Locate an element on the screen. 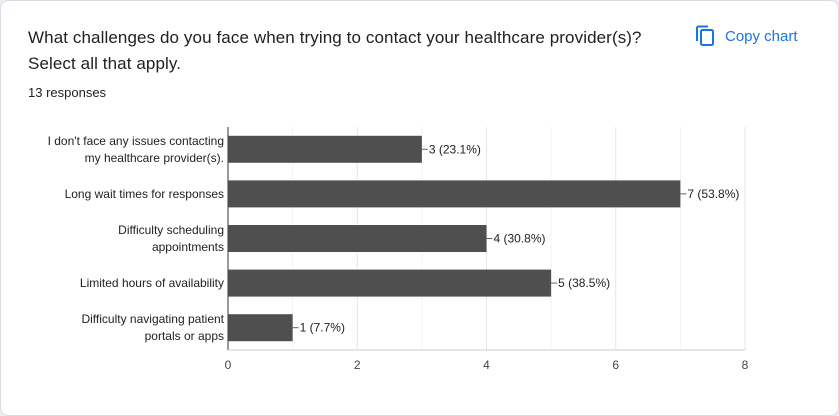  copy-icon is located at coordinates (705, 36).